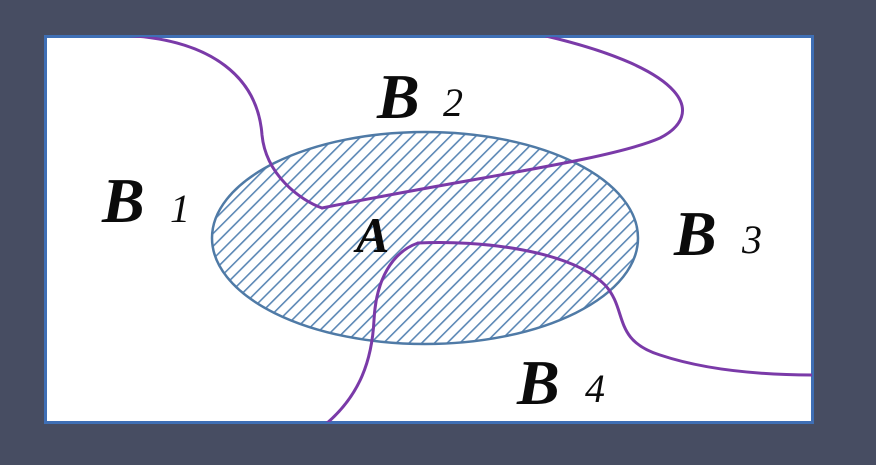 This screenshot has height=465, width=876. What do you see at coordinates (453, 102) in the screenshot?
I see `svg-text: 2` at bounding box center [453, 102].